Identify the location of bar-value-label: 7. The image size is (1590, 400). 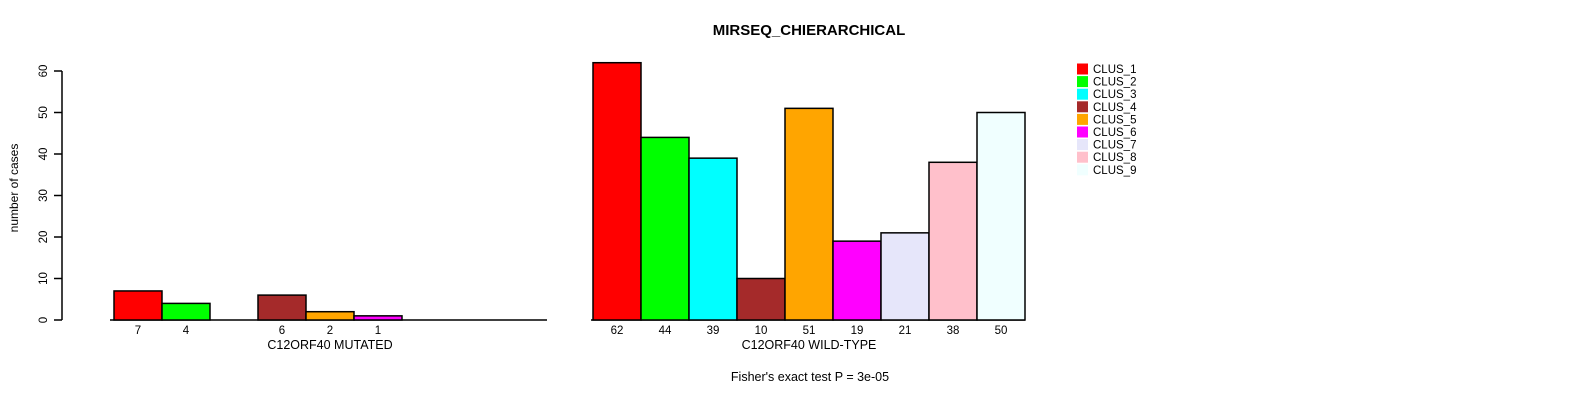
(138, 331).